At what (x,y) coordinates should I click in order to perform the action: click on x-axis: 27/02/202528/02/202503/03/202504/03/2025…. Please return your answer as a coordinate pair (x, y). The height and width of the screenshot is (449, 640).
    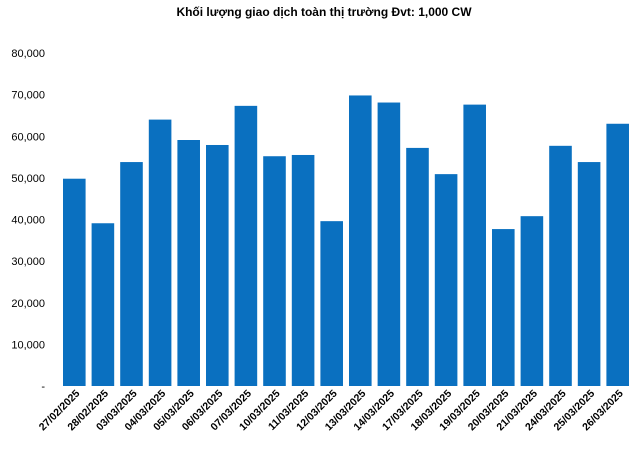
    Looking at the image, I should click on (331, 411).